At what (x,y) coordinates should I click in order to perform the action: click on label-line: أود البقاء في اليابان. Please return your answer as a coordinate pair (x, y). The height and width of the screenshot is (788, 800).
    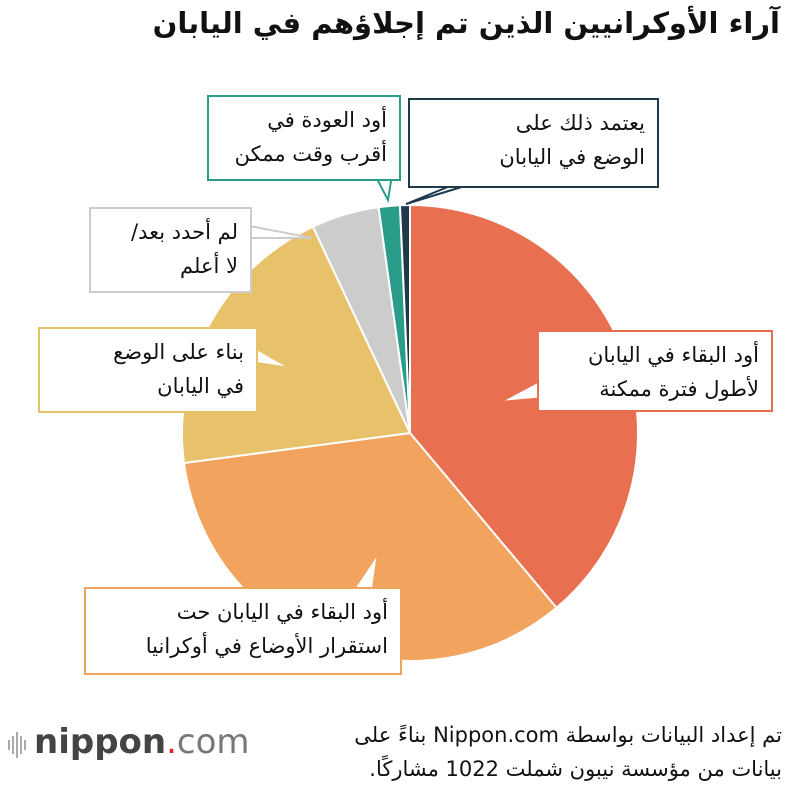
    Looking at the image, I should click on (673, 355).